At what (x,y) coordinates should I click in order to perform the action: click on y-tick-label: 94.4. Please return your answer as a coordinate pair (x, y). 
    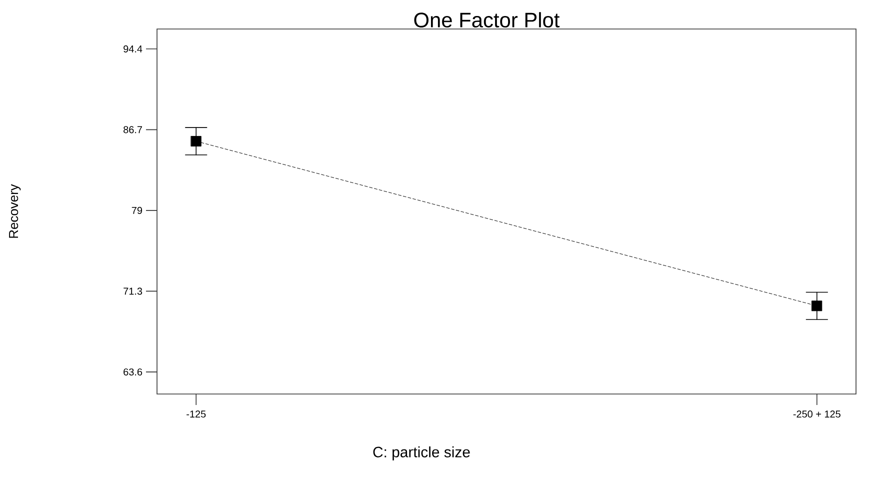
    Looking at the image, I should click on (133, 48).